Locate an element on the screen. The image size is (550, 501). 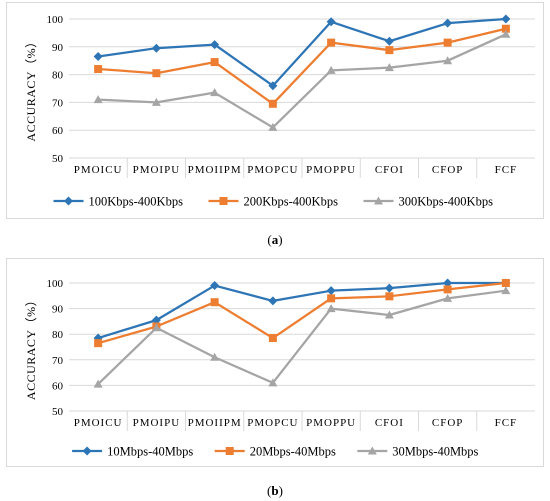
legend-label: 100Kbps-400Kbps is located at coordinates (136, 202).